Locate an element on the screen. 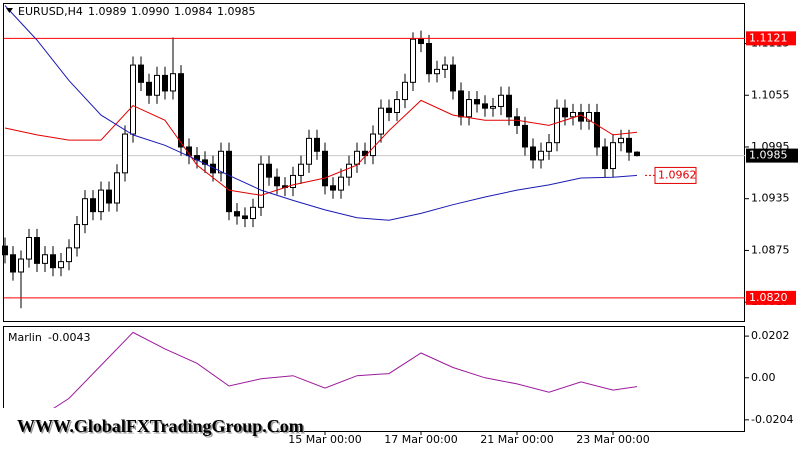 The width and height of the screenshot is (802, 452). level-label: 1.0820 is located at coordinates (768, 297).